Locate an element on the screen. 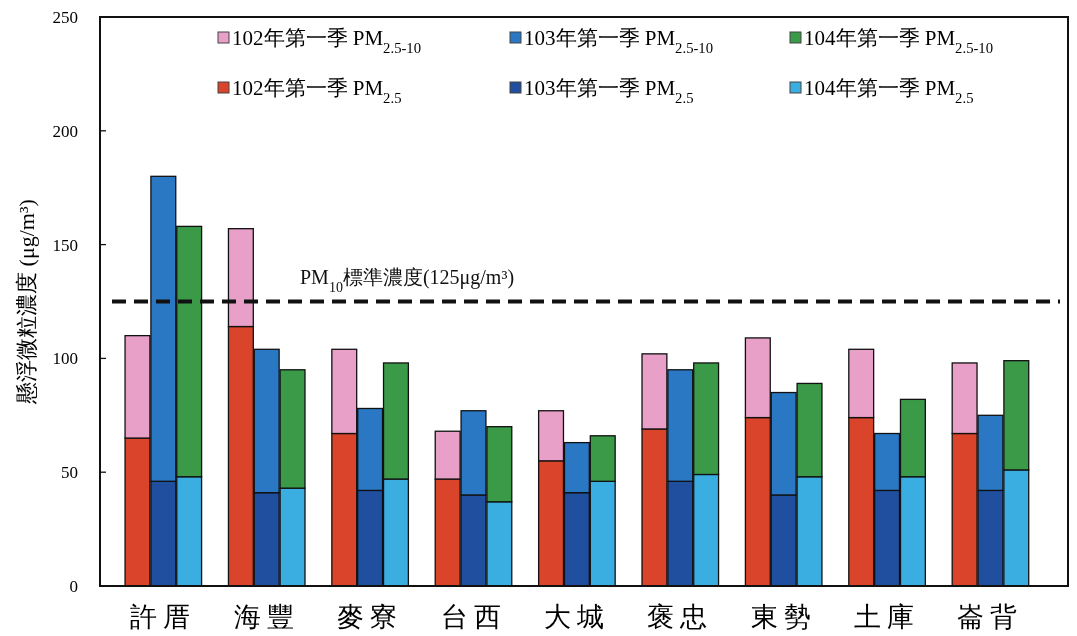 Image resolution: width=1077 pixels, height=636 pixels. y-tick-label: 100 is located at coordinates (65, 359).